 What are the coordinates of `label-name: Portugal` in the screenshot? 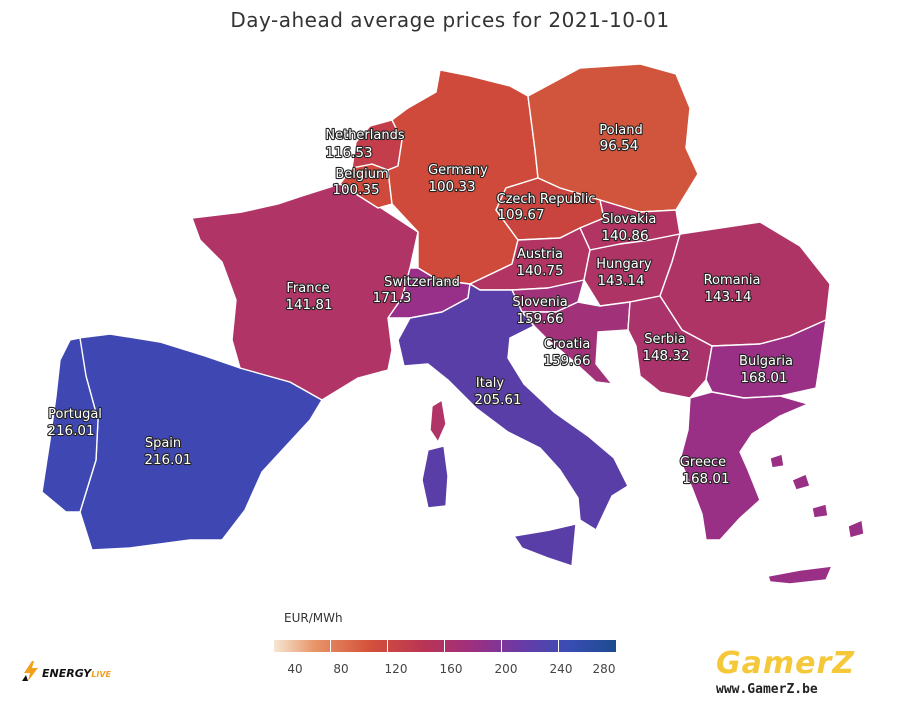 It's located at (75, 414).